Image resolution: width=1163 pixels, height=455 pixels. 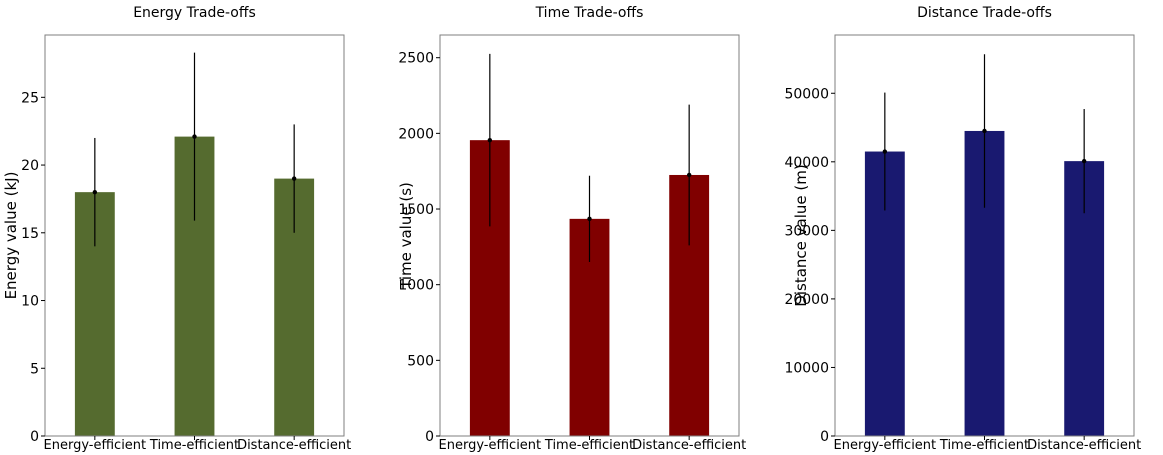 What do you see at coordinates (30, 98) in the screenshot?
I see `energy-ytick-label-5: 25` at bounding box center [30, 98].